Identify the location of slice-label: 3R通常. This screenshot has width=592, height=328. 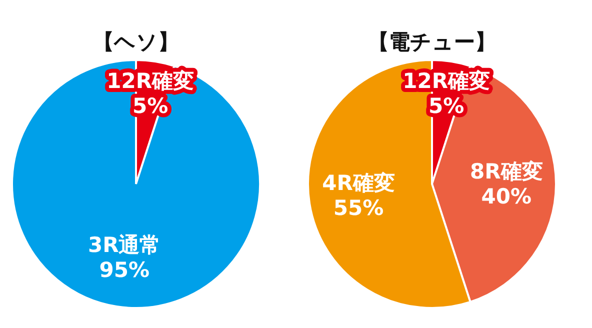
(124, 244).